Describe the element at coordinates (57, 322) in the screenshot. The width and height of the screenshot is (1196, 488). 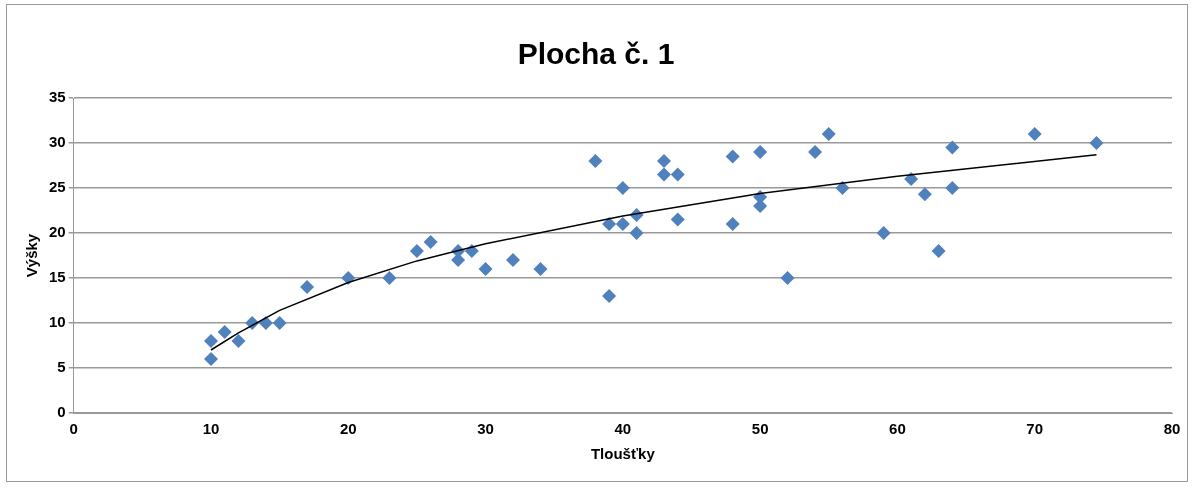
I see `y-tick-label: 10` at that location.